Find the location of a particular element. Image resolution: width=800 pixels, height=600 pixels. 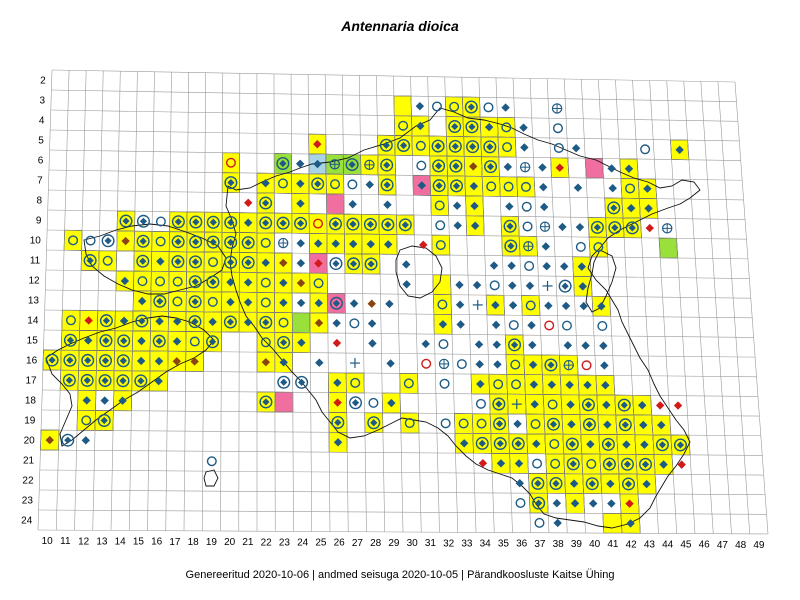

row-label: 17 is located at coordinates (31, 381).